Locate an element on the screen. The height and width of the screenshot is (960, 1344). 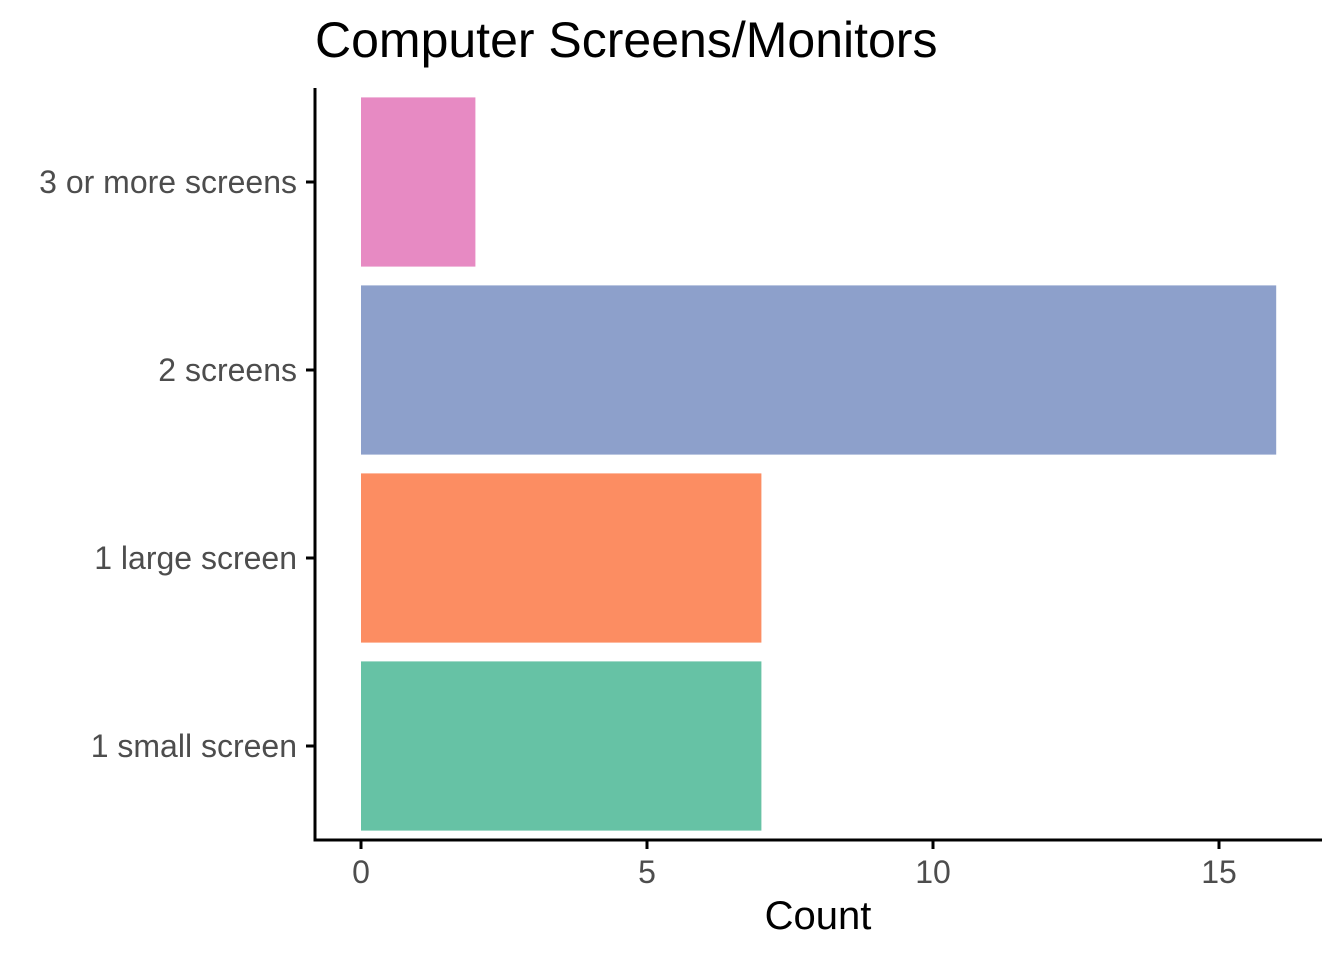
x-tick-label: 15 is located at coordinates (1219, 872).